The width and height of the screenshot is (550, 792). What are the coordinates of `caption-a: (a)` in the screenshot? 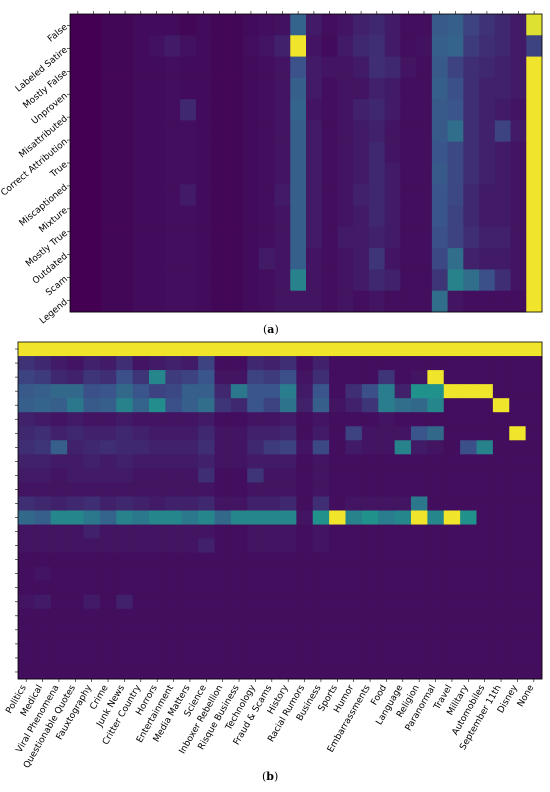 It's located at (271, 329).